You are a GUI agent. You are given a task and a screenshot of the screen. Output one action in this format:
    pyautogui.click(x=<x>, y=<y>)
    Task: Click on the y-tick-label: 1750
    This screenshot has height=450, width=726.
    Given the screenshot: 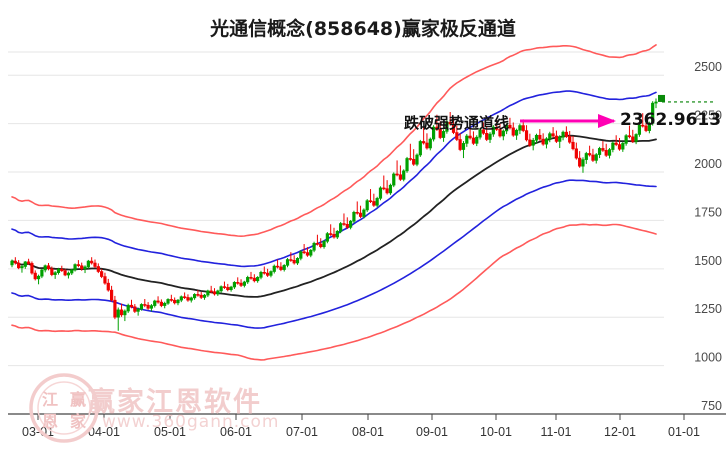 What is the action you would take?
    pyautogui.click(x=708, y=212)
    